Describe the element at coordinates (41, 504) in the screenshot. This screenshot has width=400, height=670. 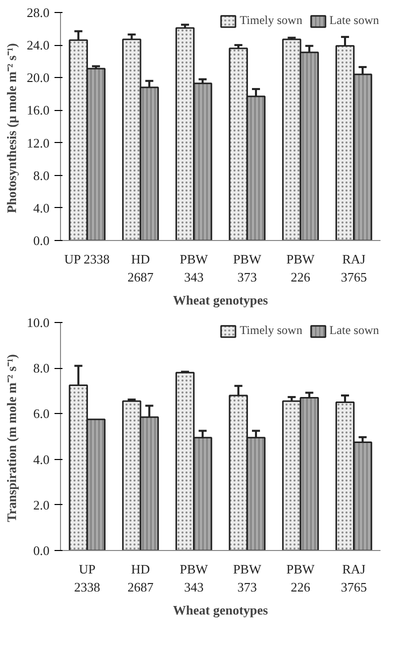
I see `y-tick-label: 2.0` at that location.